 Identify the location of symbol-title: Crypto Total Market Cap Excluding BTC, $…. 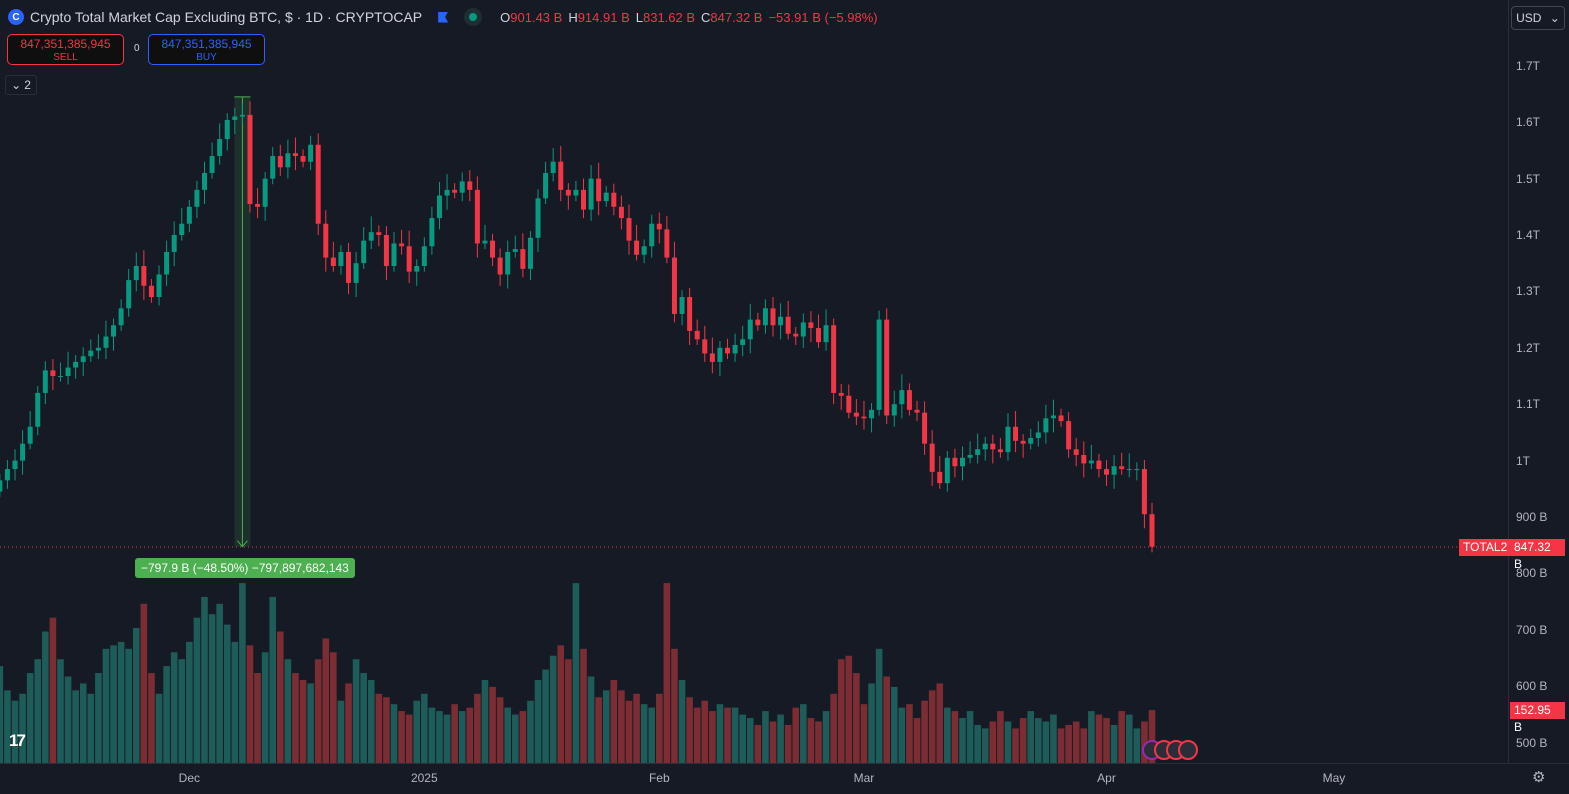
(226, 17).